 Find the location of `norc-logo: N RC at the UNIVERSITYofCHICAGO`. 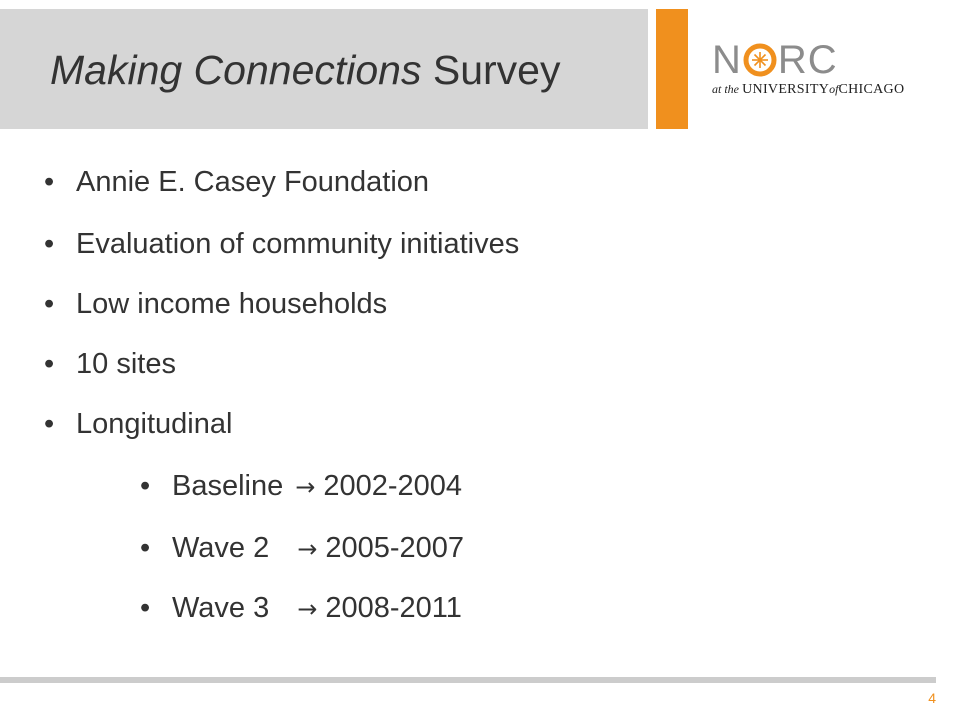

norc-logo: N RC at the UNIVERSITYofCHICAGO is located at coordinates (821, 70).